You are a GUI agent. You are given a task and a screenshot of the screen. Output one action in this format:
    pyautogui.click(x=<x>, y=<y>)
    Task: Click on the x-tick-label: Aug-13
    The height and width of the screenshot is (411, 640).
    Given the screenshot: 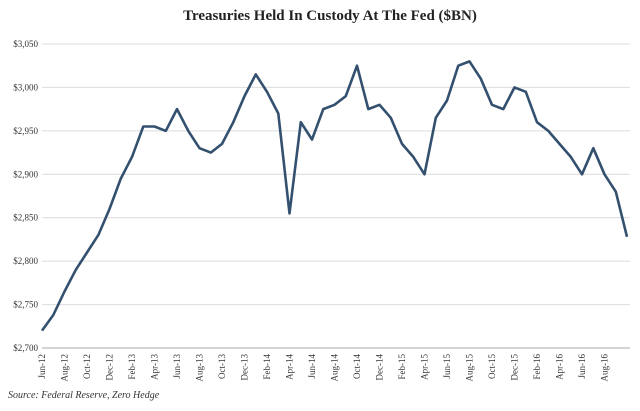 What is the action you would take?
    pyautogui.click(x=200, y=368)
    